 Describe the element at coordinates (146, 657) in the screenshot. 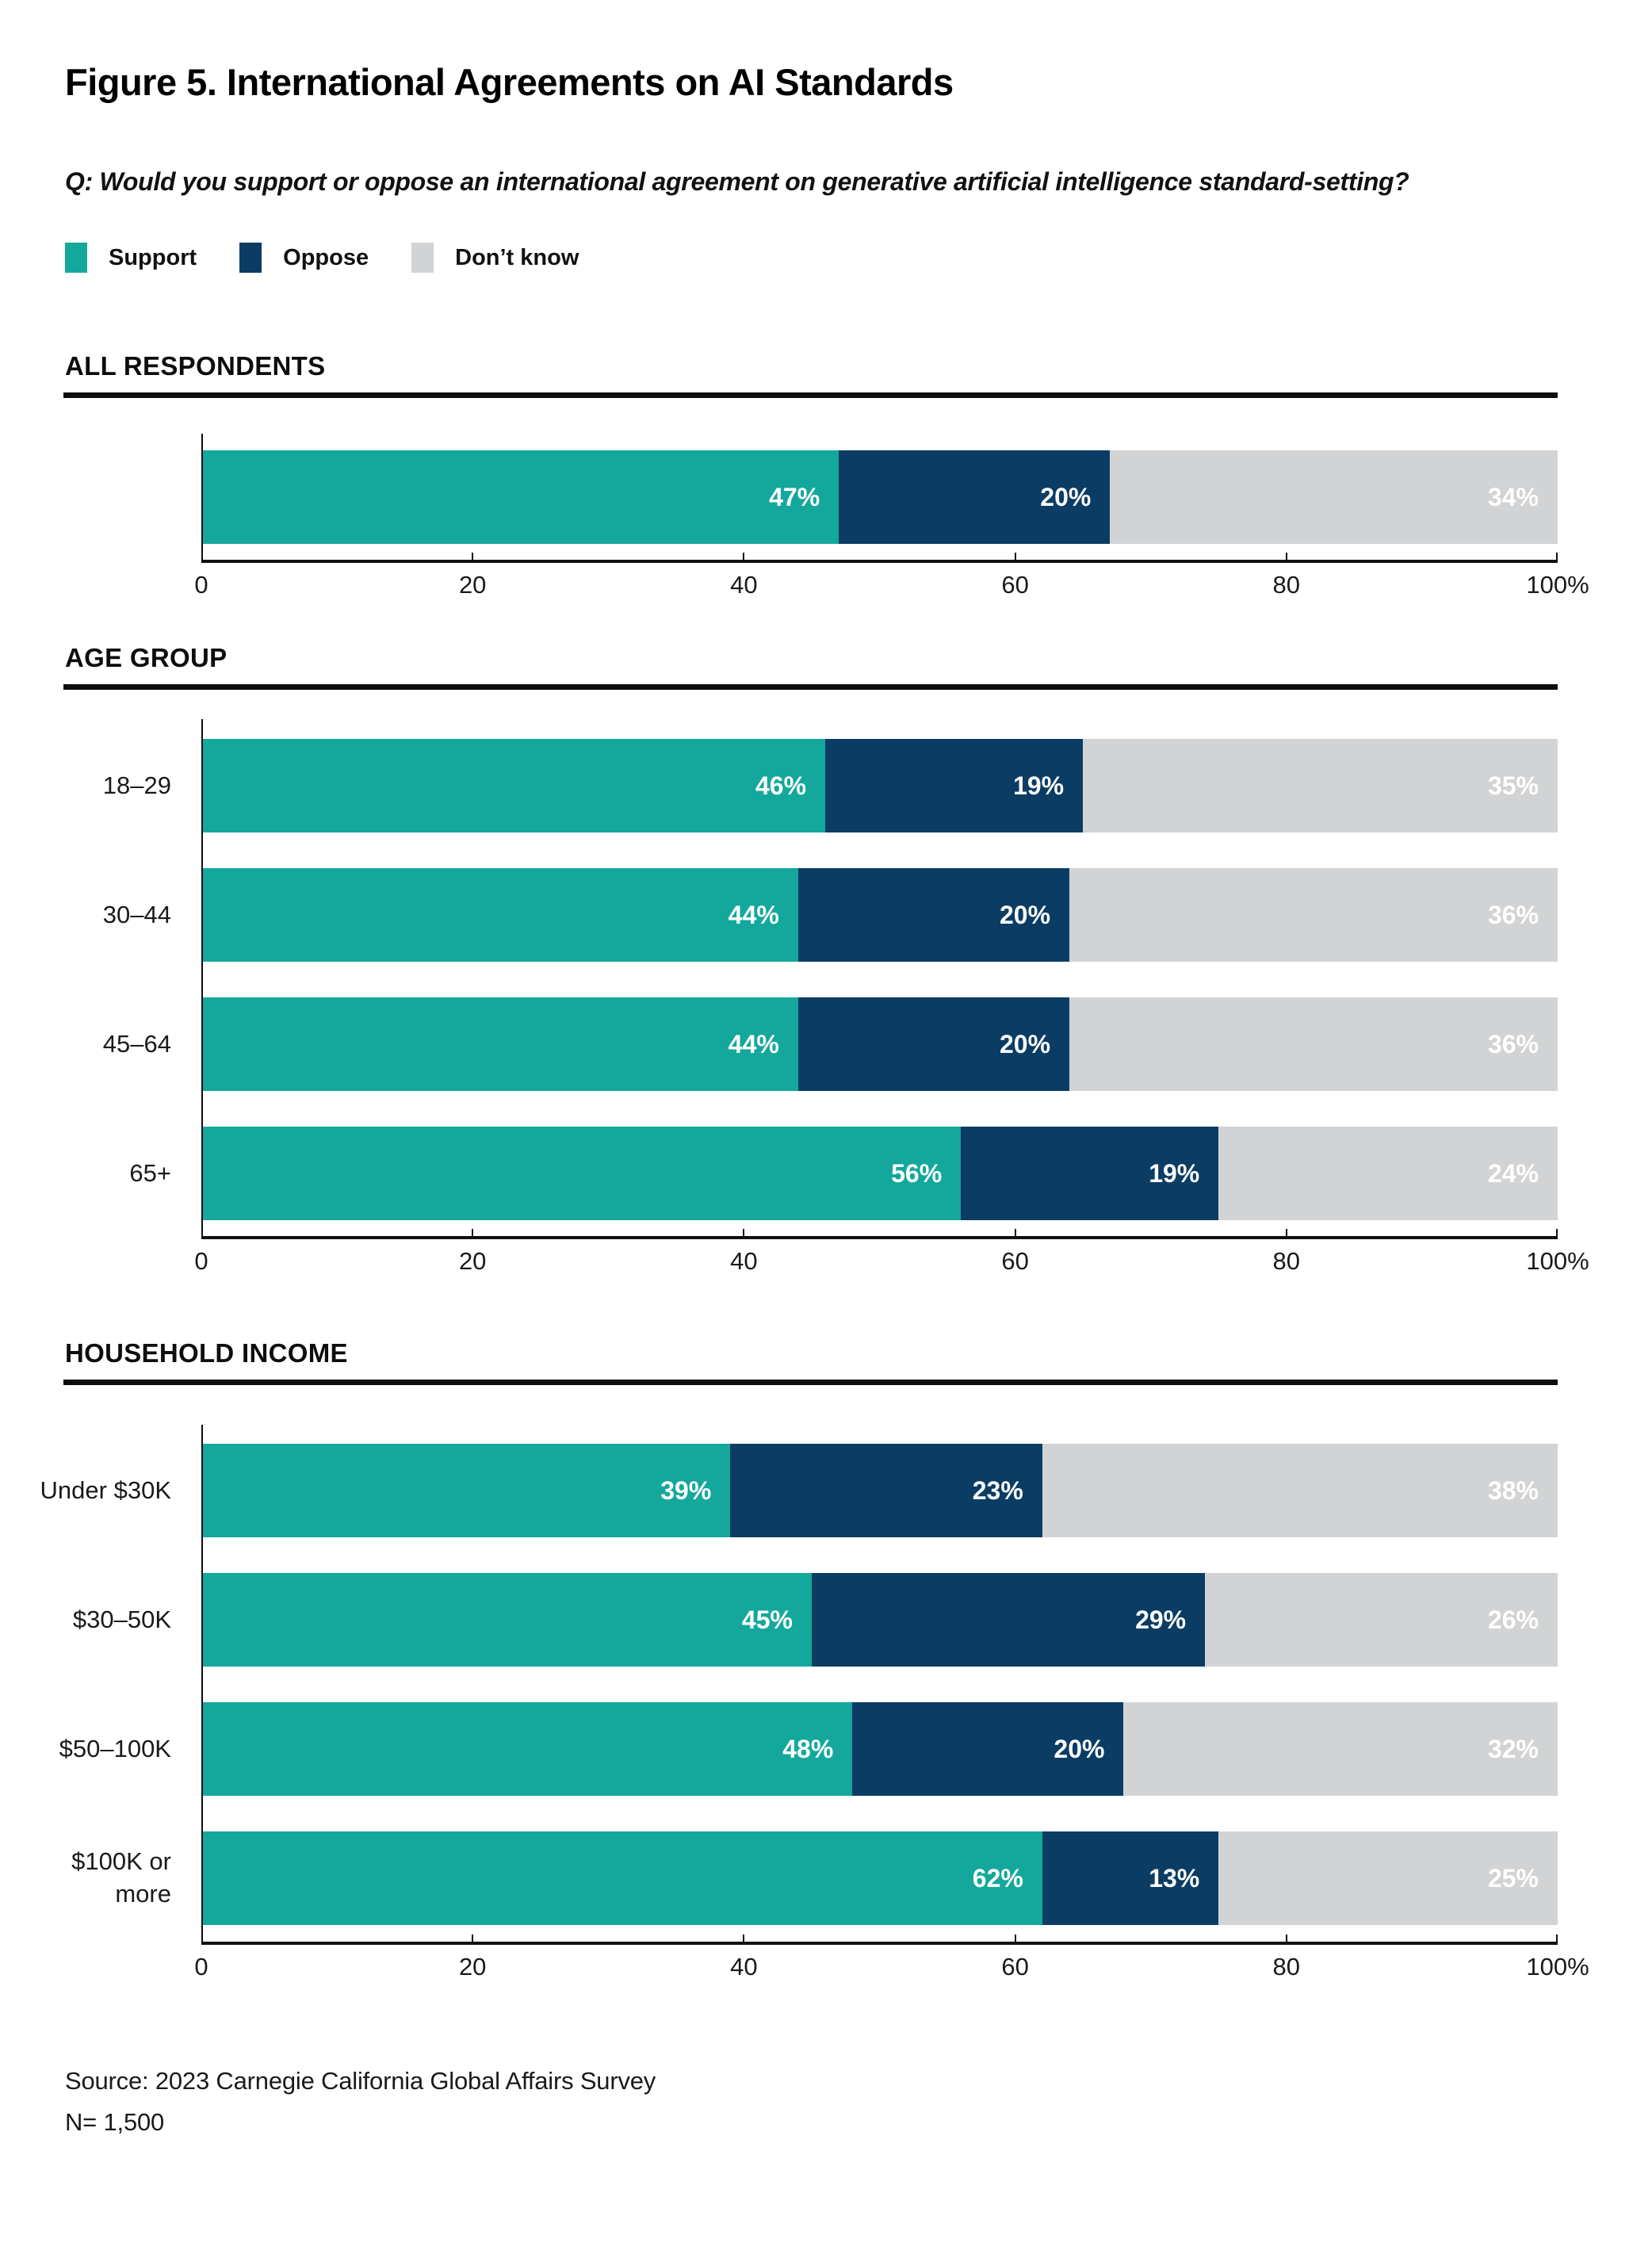

I see `section-header: AGE GROUP` at that location.